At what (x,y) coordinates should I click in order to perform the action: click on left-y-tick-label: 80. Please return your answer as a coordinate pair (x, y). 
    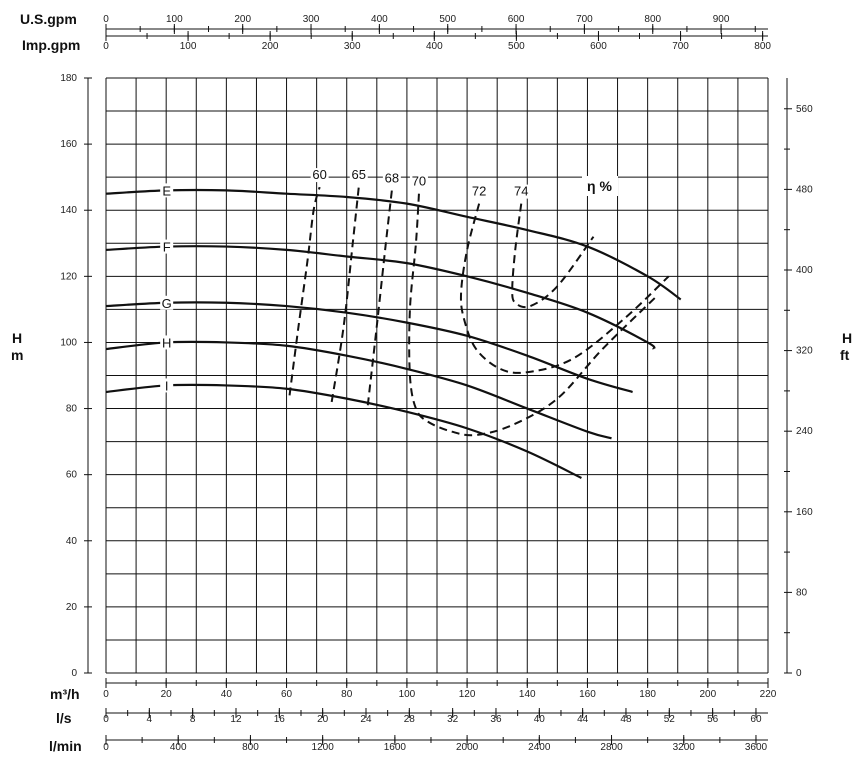
    Looking at the image, I should click on (72, 409).